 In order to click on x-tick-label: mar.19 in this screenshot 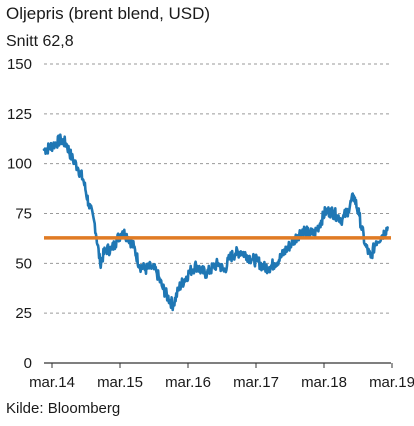, I will do `click(391, 382)`.